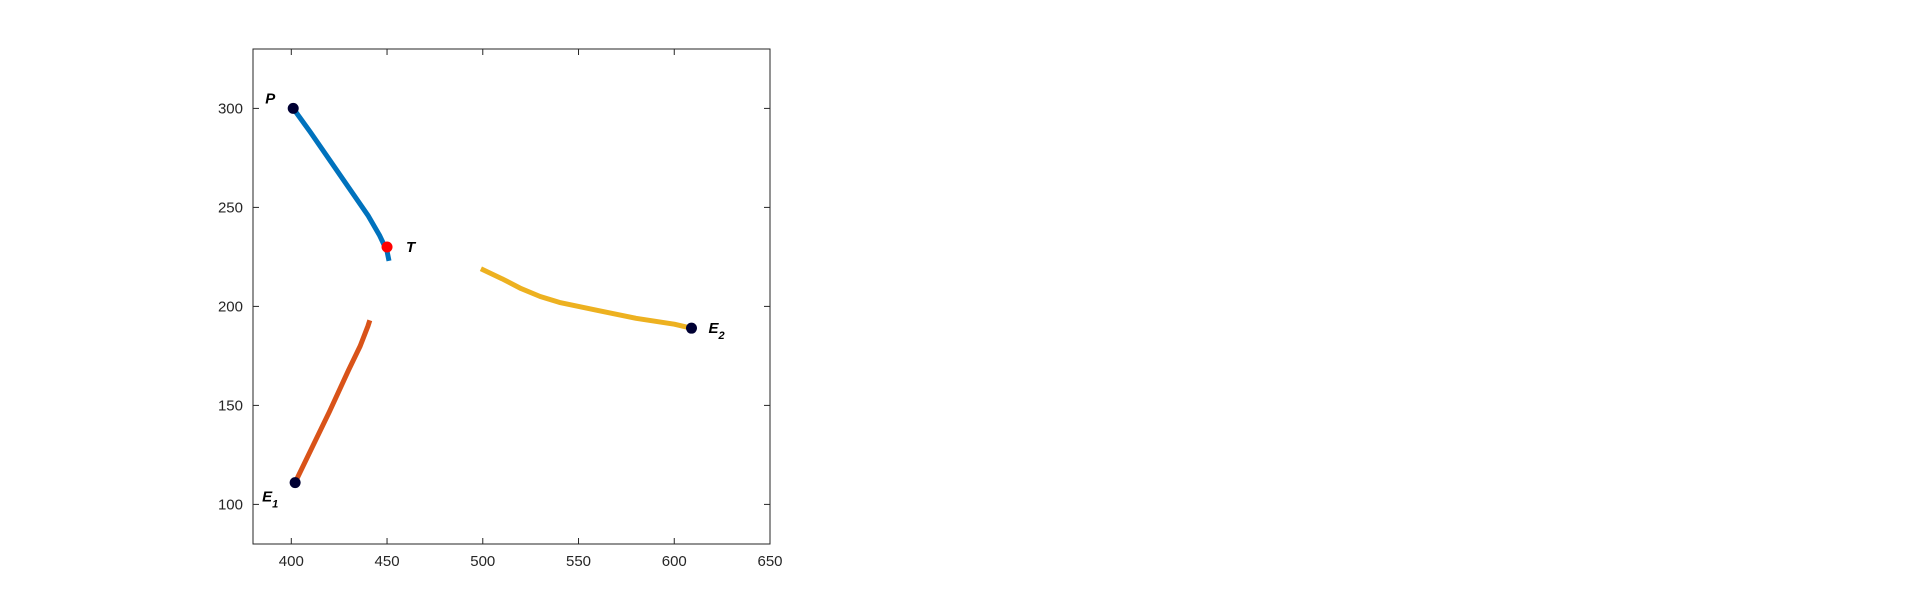  What do you see at coordinates (411, 247) in the screenshot?
I see `marker-label-t: T` at bounding box center [411, 247].